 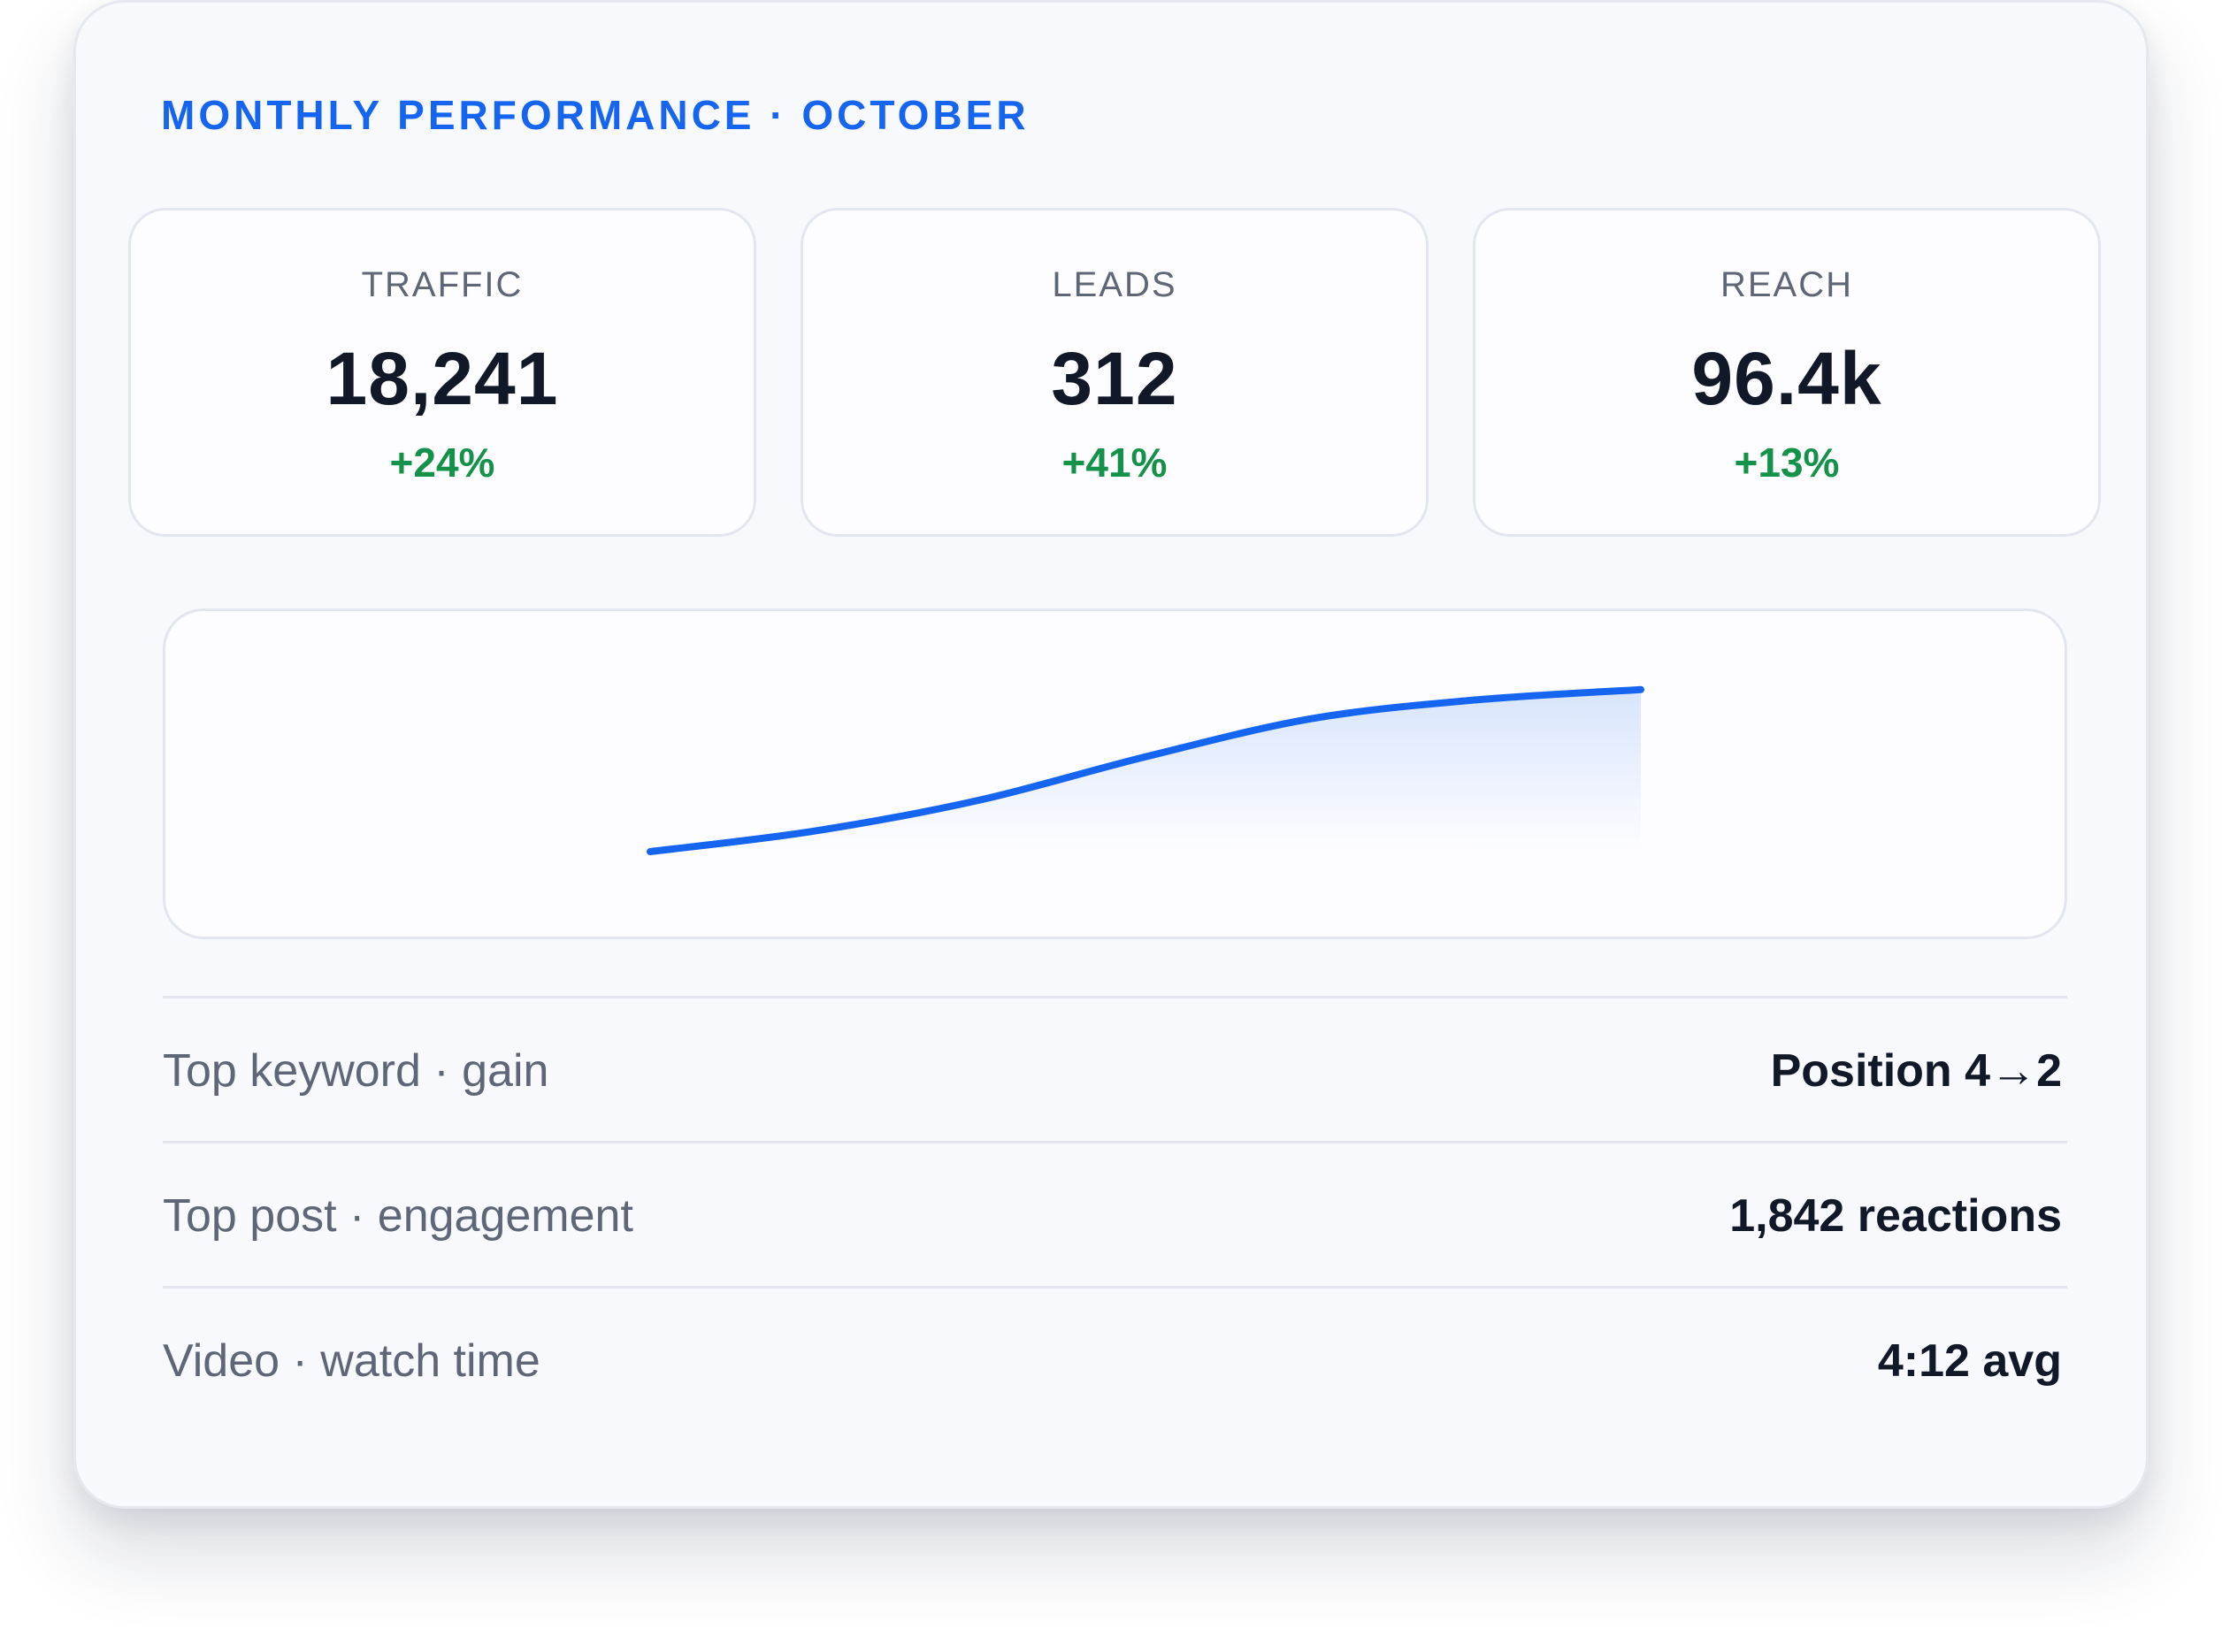 I want to click on card-title: MONTHLY PERFORMANCE · OCTOBER, so click(x=595, y=115).